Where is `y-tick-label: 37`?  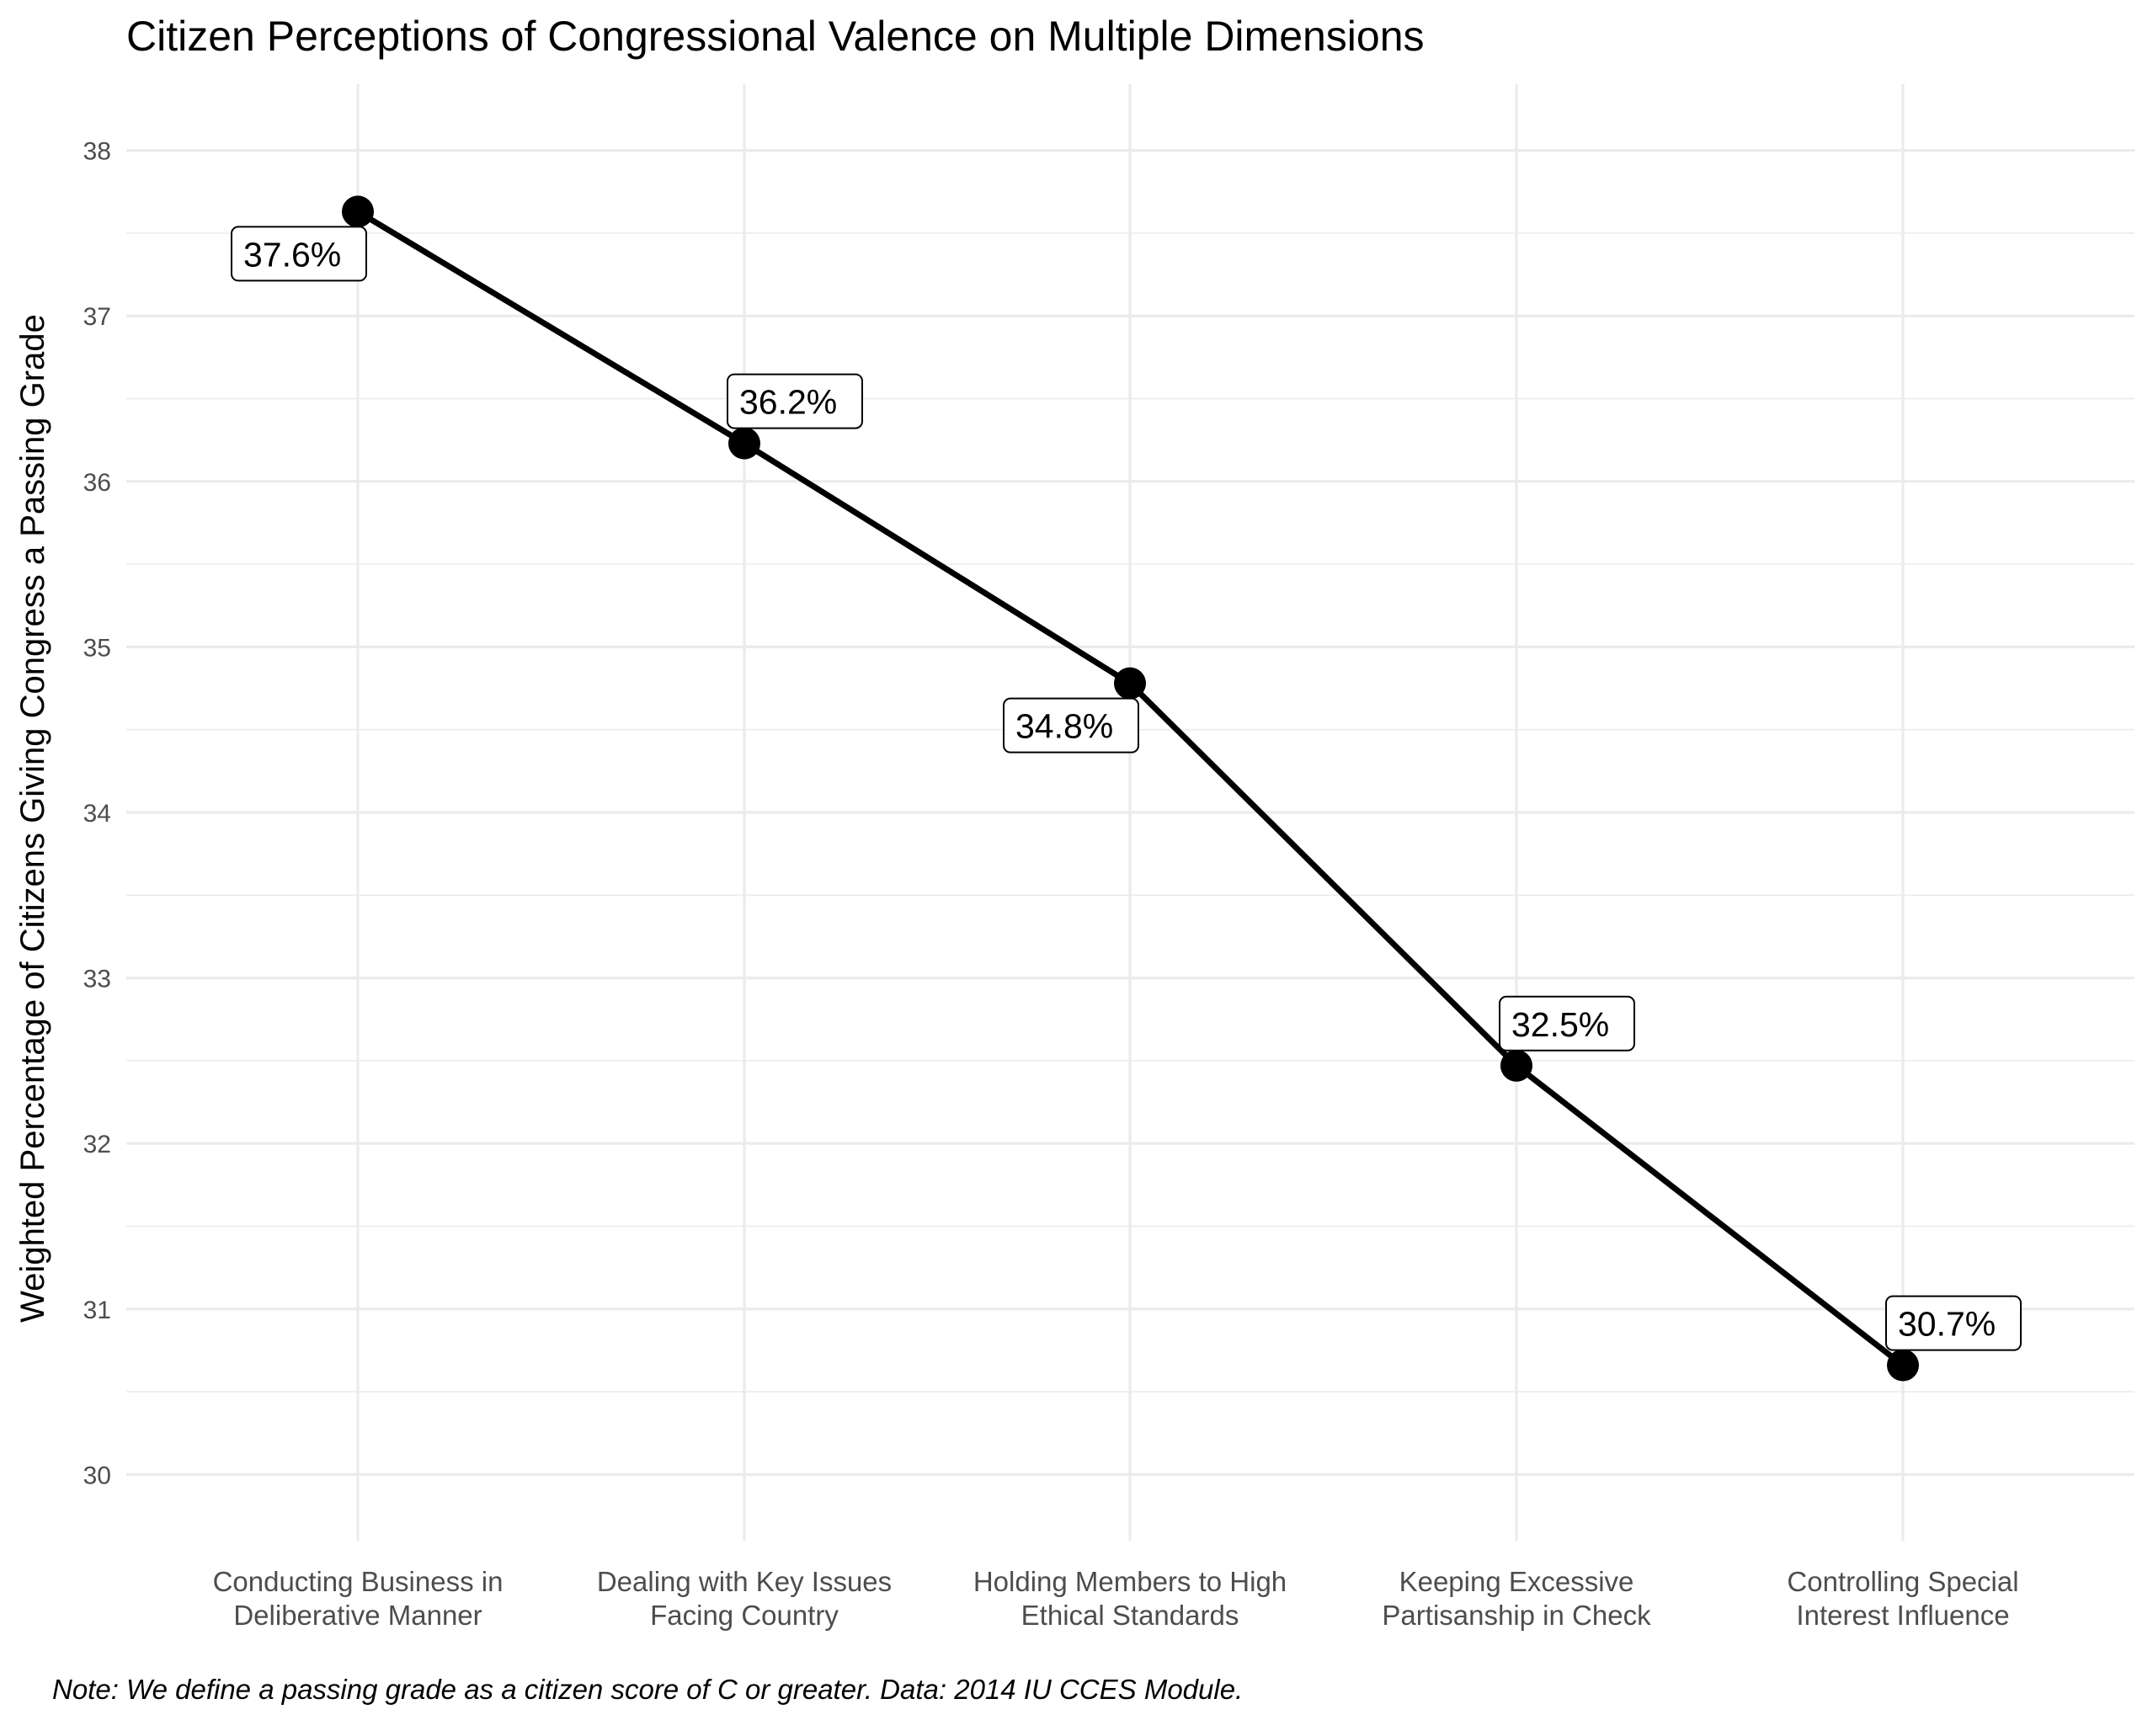 y-tick-label: 37 is located at coordinates (97, 317).